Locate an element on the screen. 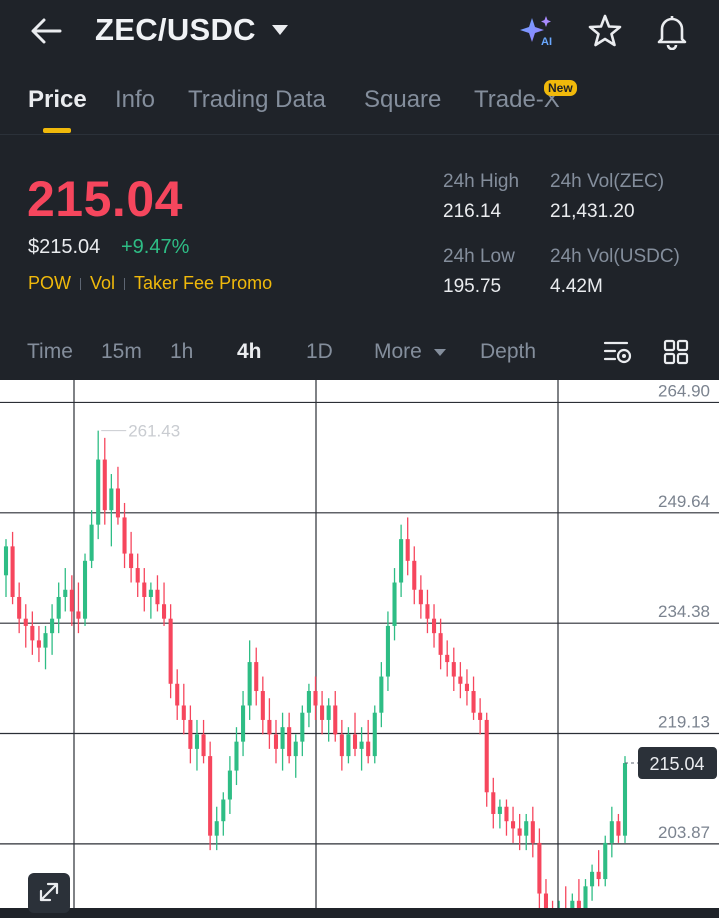 The height and width of the screenshot is (918, 719). low-label: 24h Low is located at coordinates (479, 256).